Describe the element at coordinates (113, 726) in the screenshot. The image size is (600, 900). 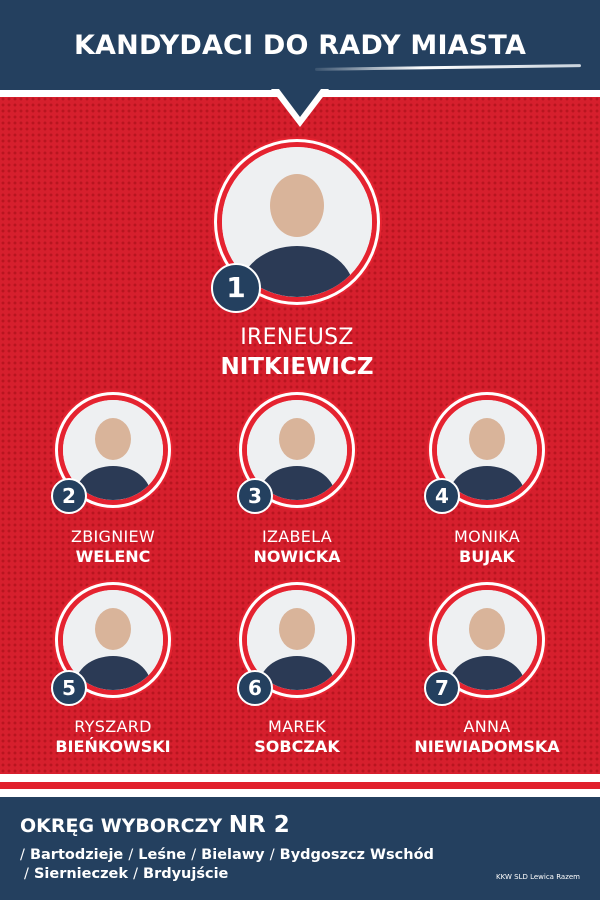
I see `candidate-first-name: RYSZARD` at that location.